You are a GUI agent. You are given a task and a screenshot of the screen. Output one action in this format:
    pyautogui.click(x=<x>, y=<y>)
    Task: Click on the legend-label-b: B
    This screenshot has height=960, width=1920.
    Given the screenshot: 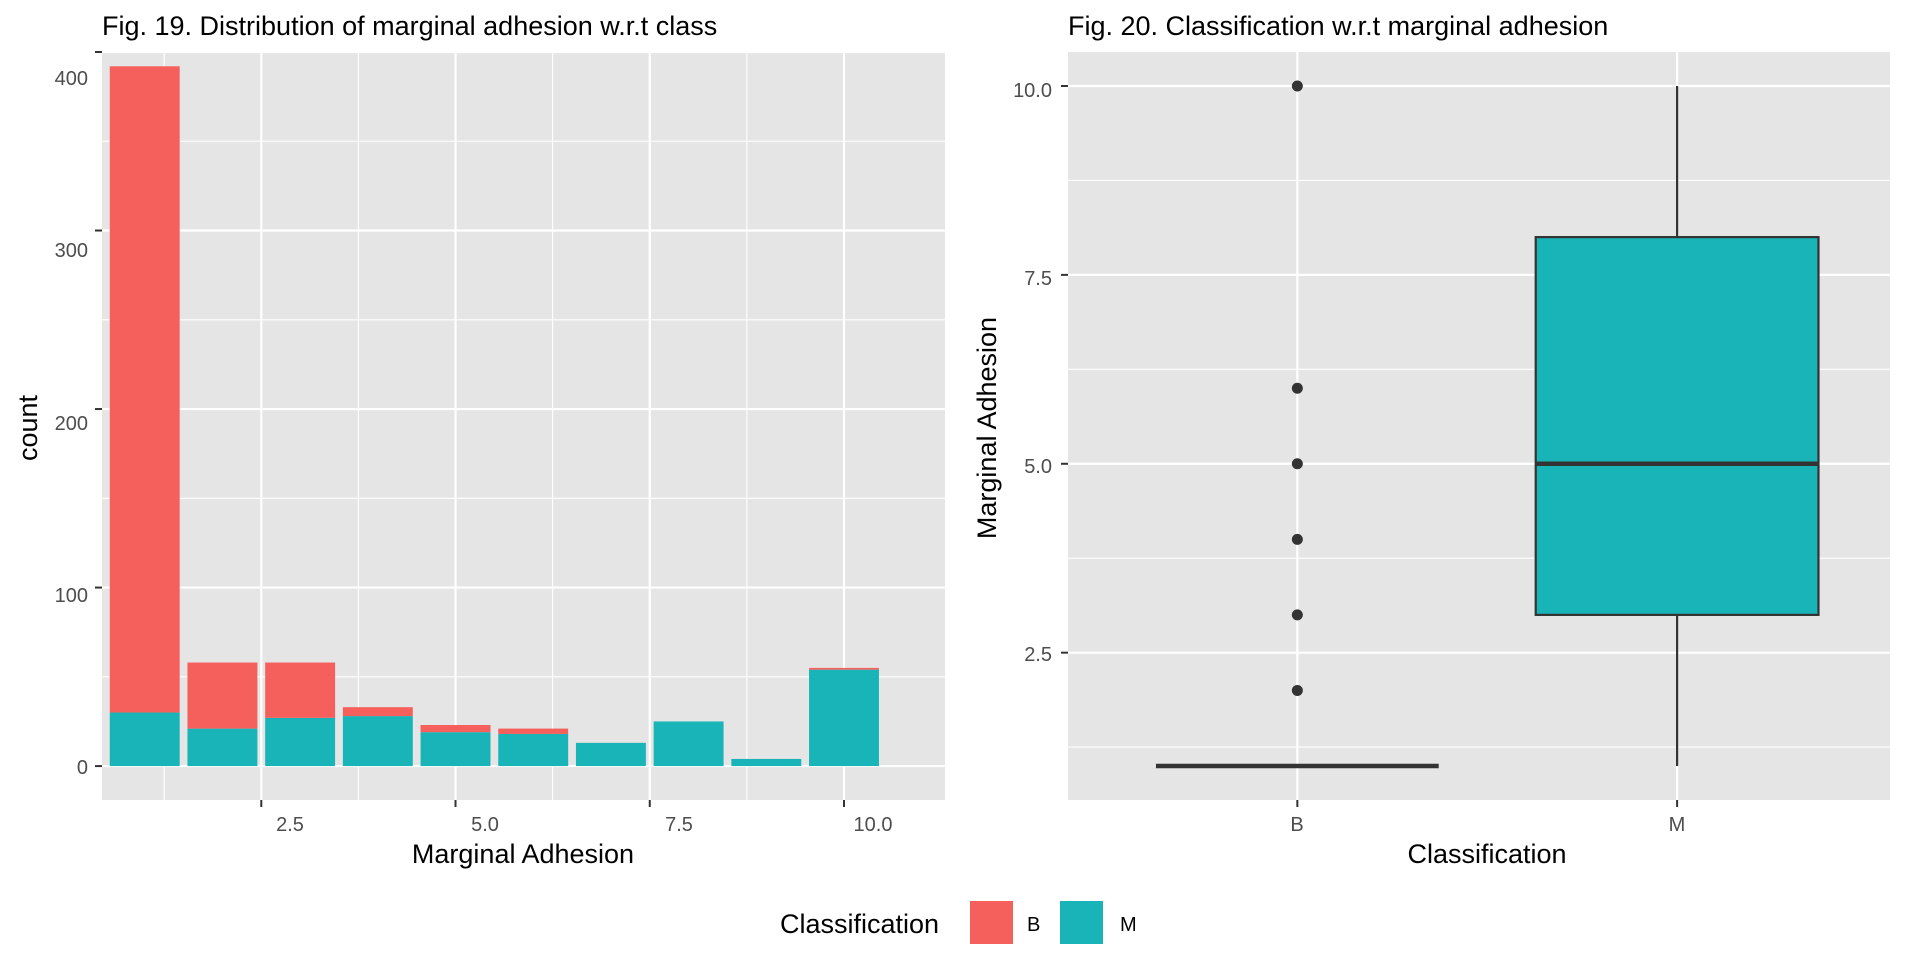 What is the action you would take?
    pyautogui.click(x=1033, y=925)
    